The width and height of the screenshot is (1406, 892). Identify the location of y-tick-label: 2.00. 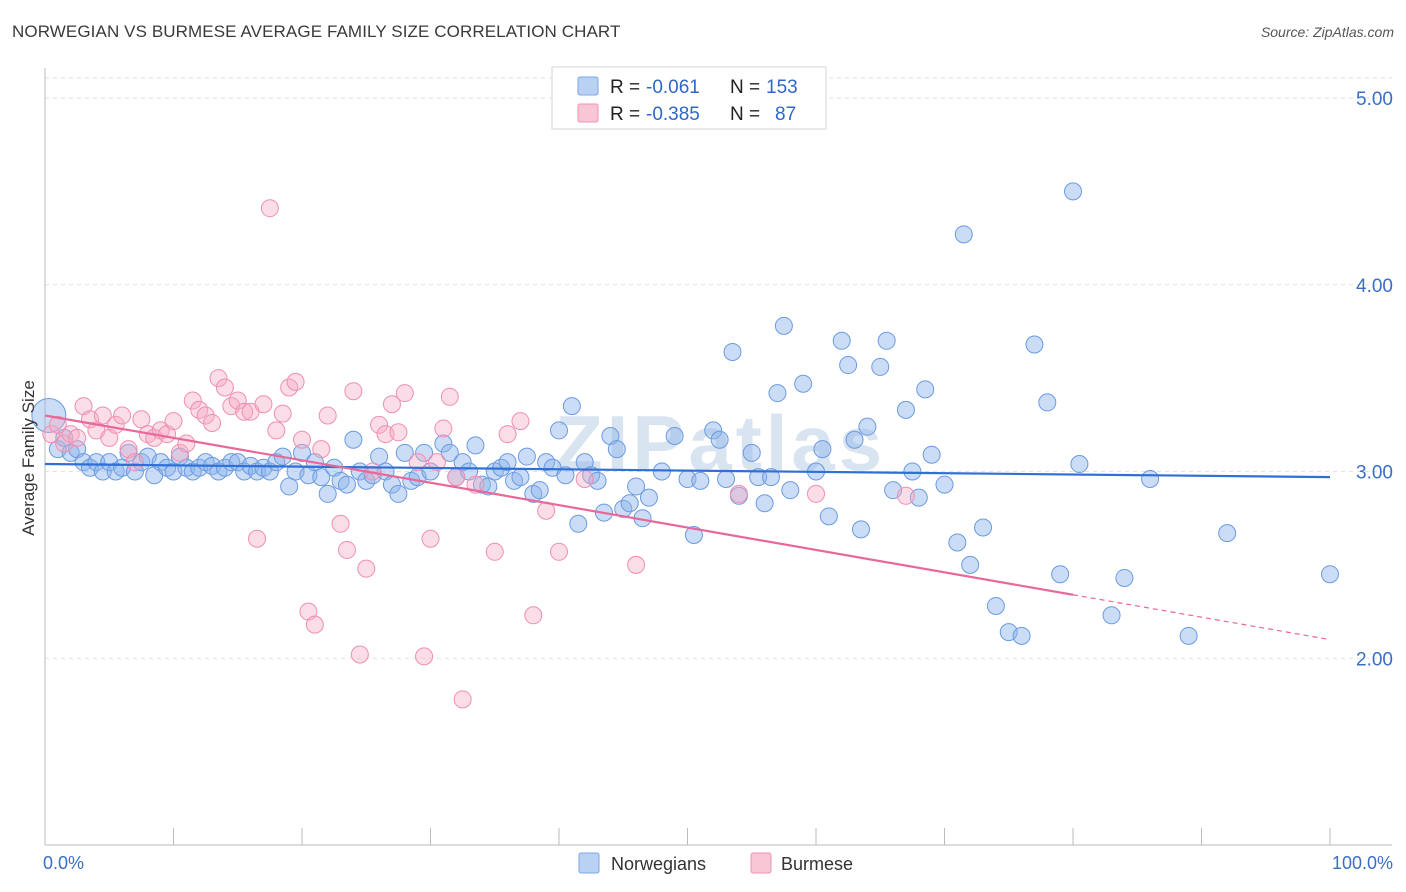
(1374, 659).